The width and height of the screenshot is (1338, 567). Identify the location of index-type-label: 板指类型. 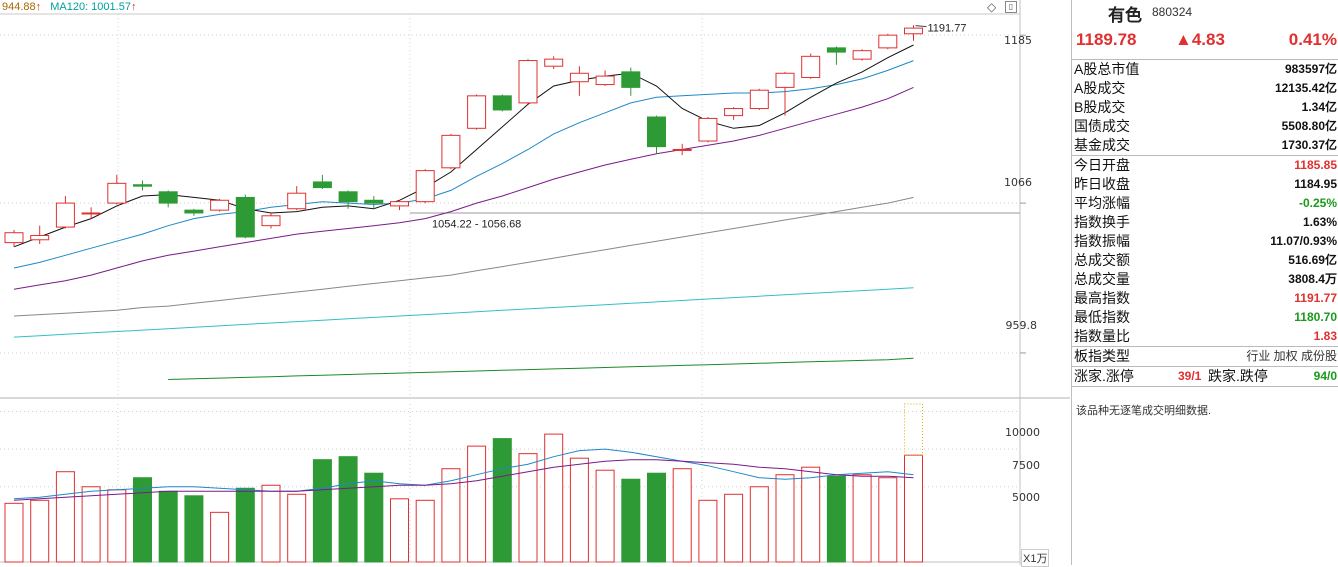
(1102, 356).